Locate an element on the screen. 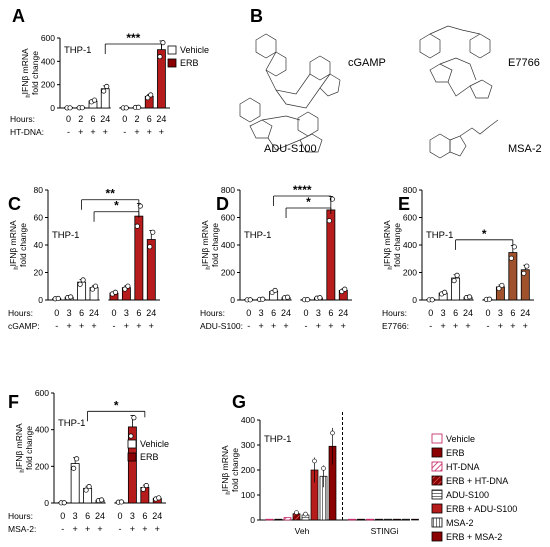 This screenshot has width=550, height=547. significance-label: *** is located at coordinates (133, 38).